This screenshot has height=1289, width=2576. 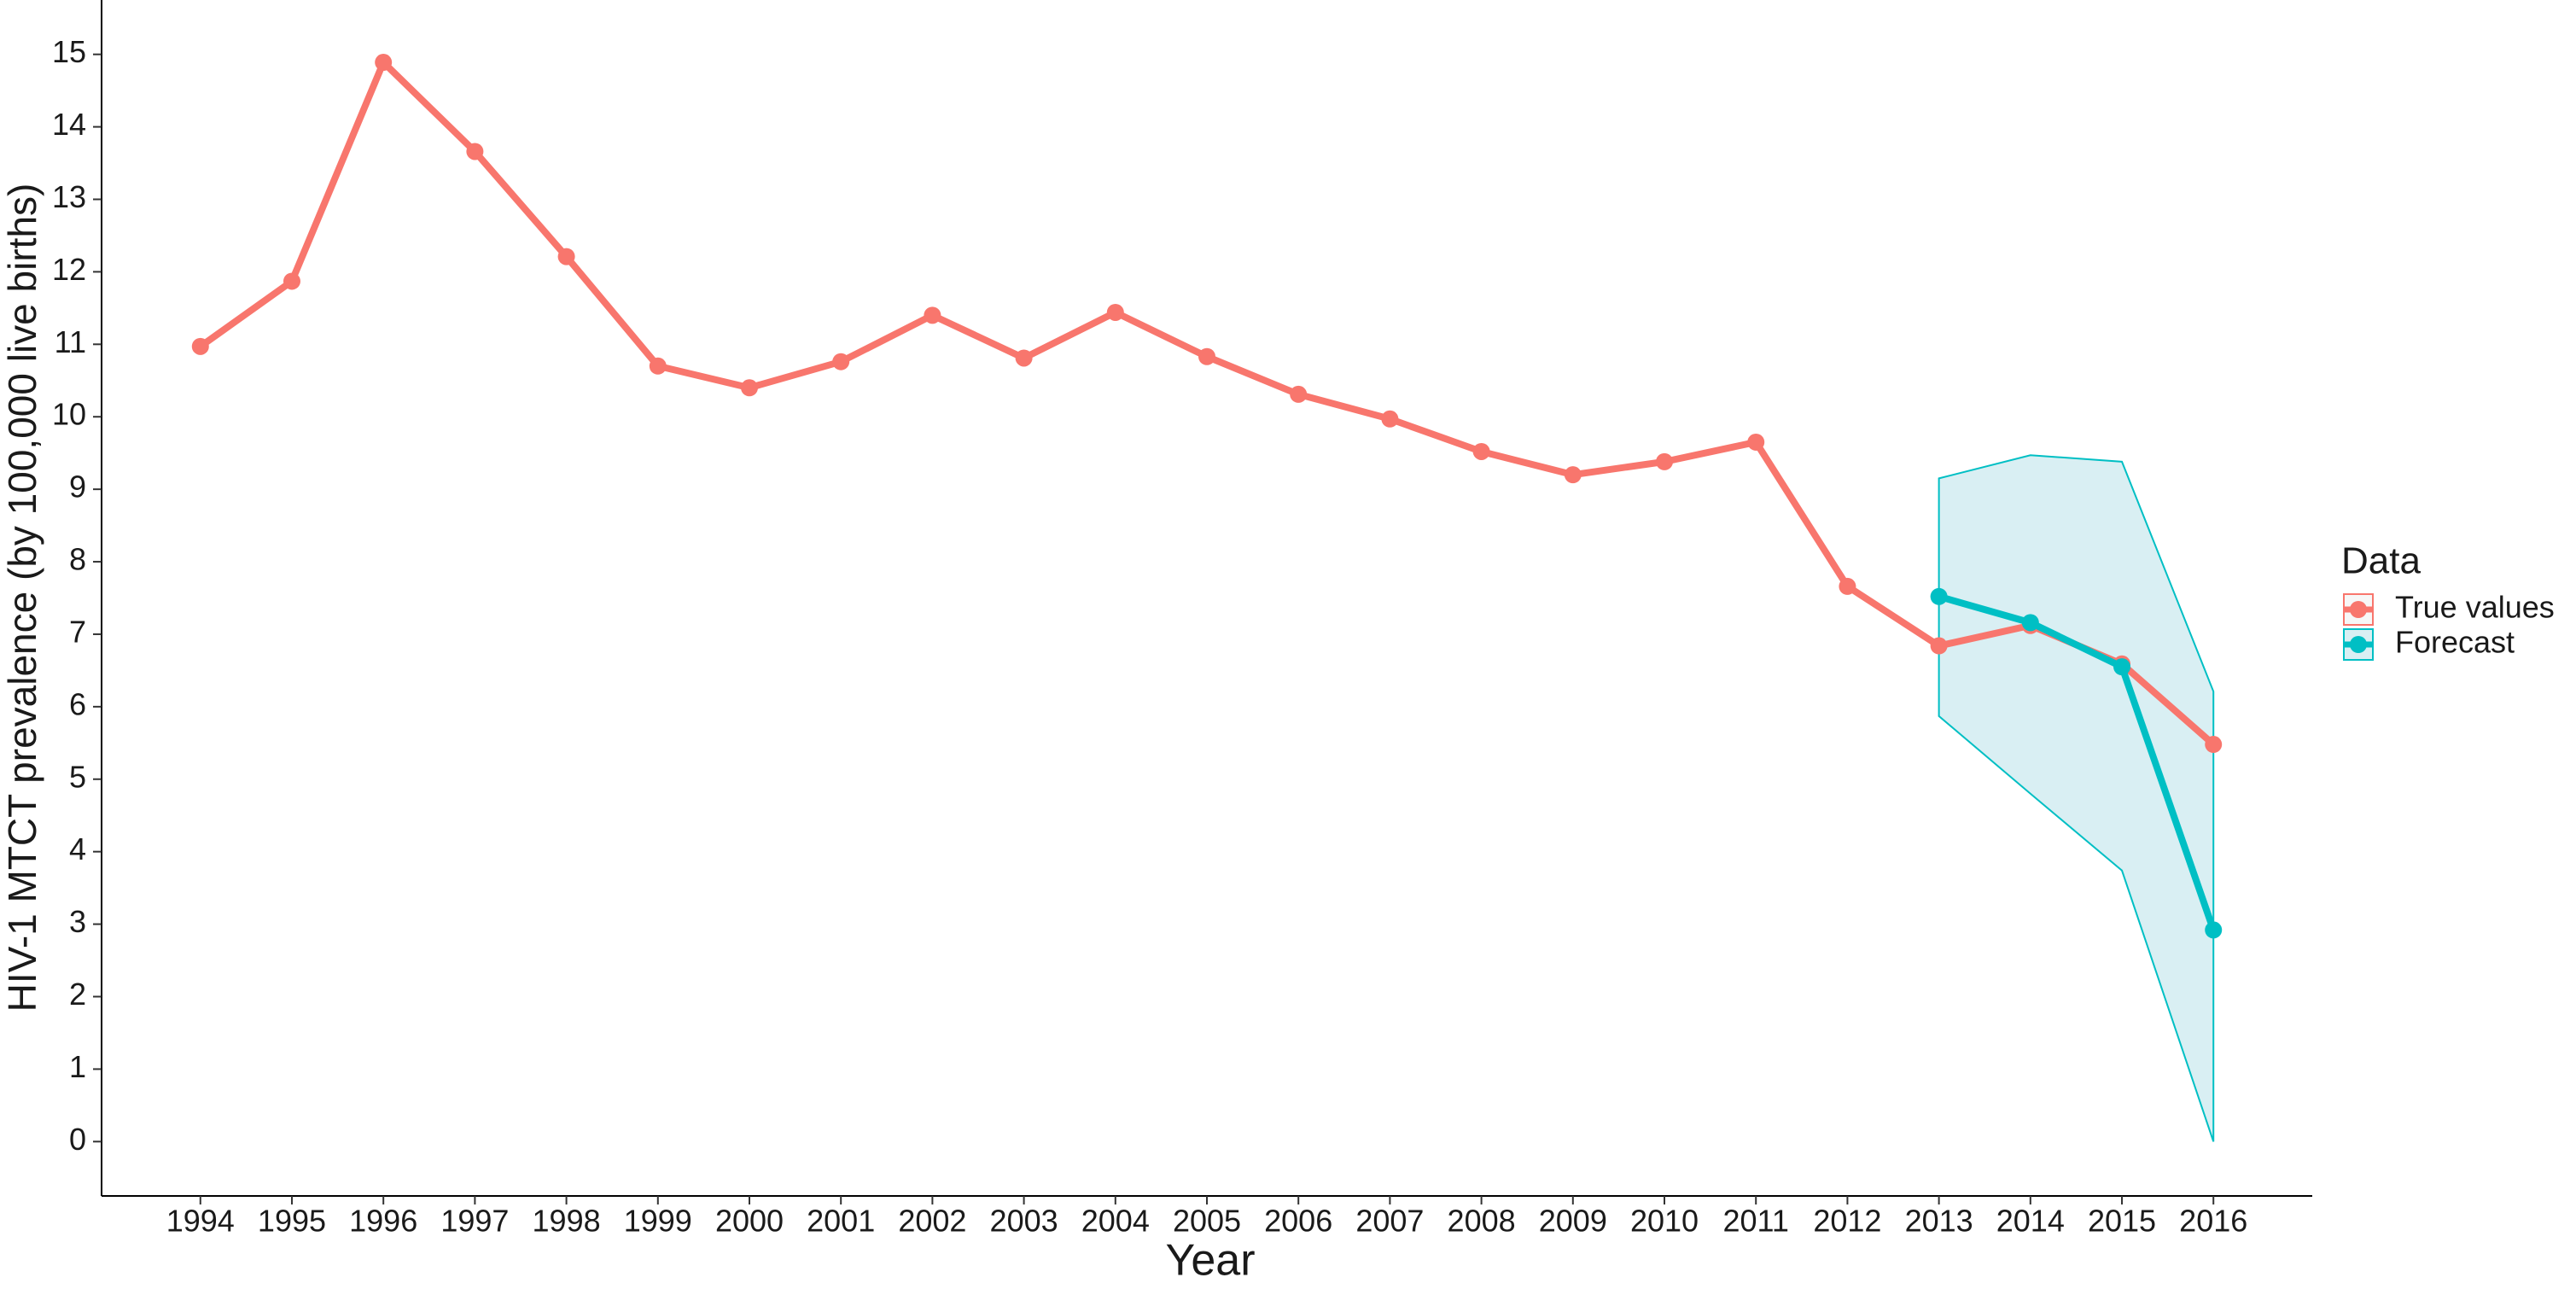 What do you see at coordinates (77, 1139) in the screenshot?
I see `y-tick-label: 0` at bounding box center [77, 1139].